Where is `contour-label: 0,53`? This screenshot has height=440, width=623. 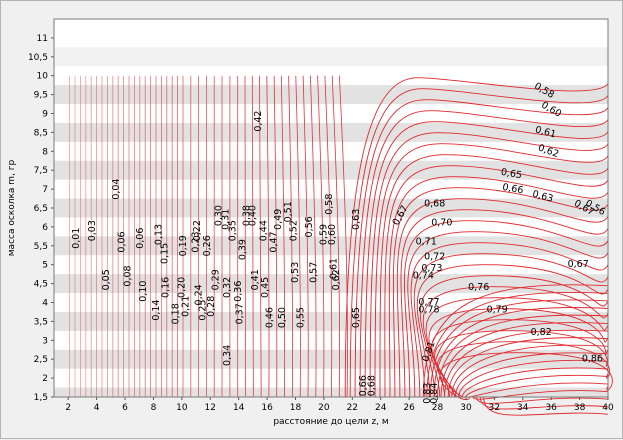
contour-label: 0,53 is located at coordinates (295, 272).